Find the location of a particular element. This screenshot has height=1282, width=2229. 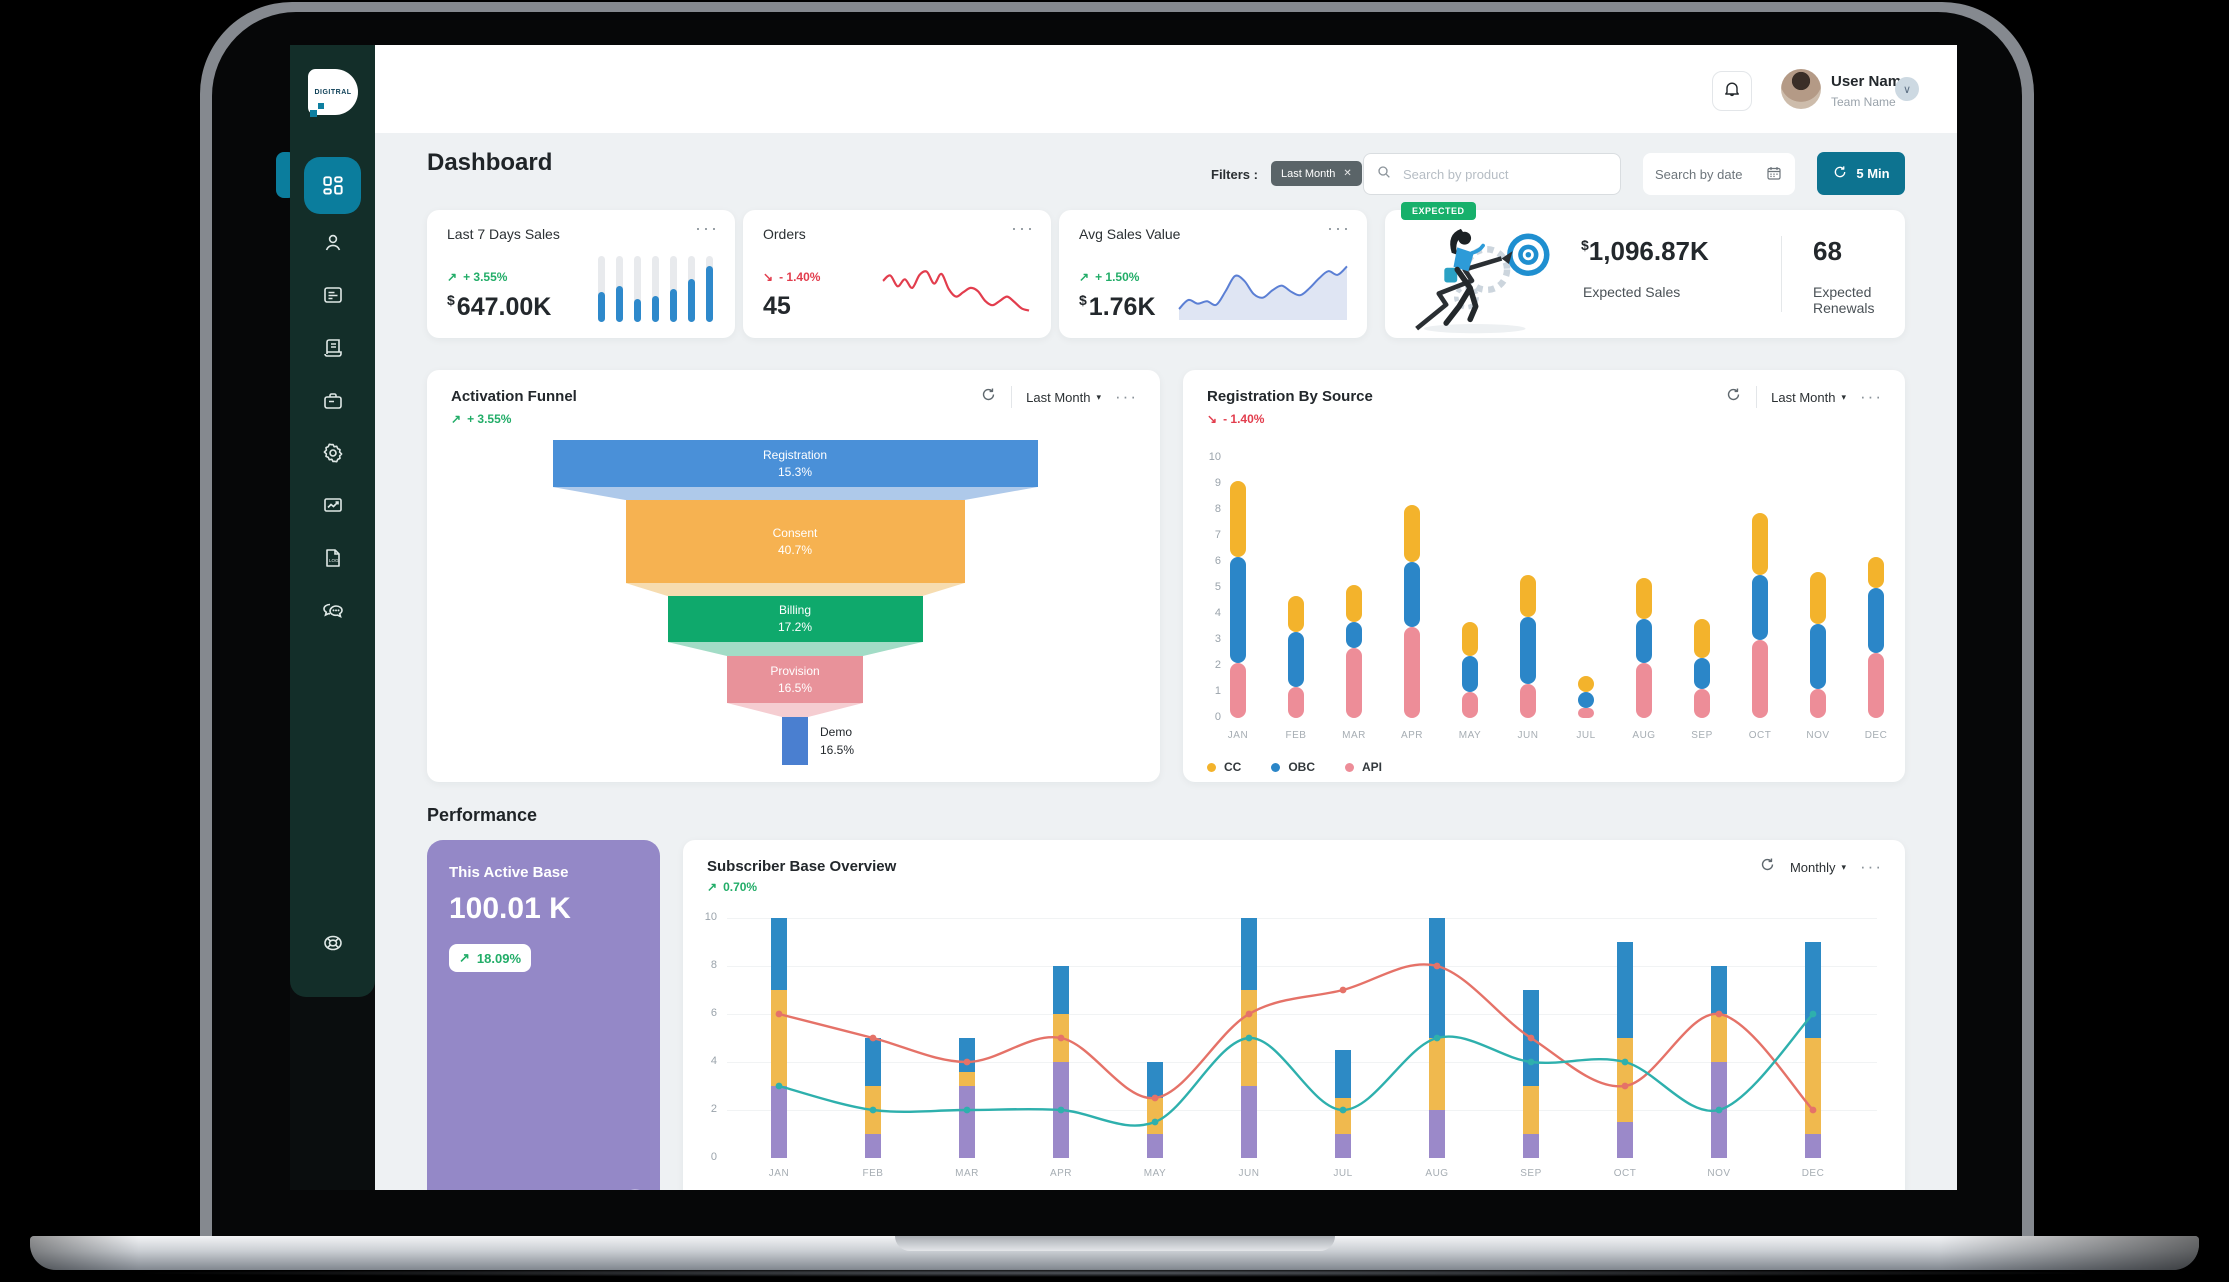

search-input is located at coordinates (1504, 174).